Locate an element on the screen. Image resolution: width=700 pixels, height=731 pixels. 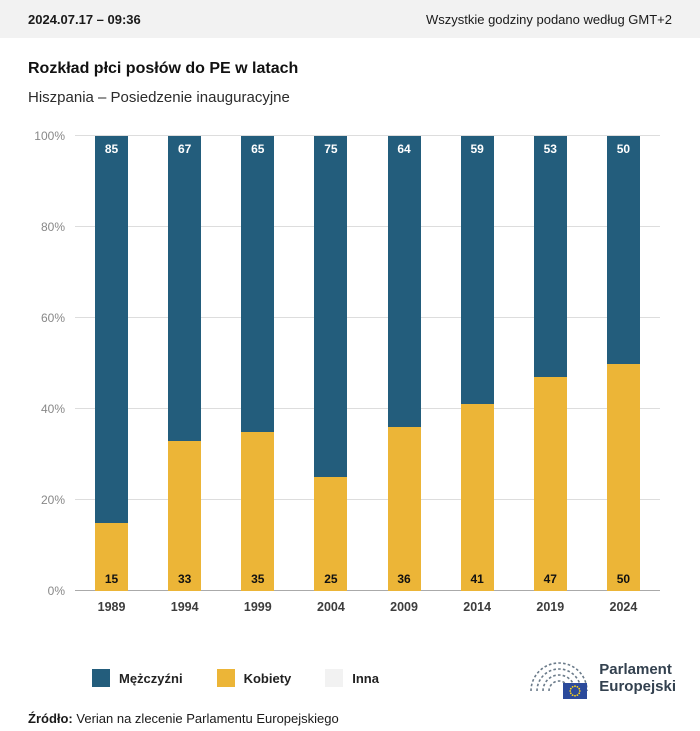
stacked-bar: 59 41 is located at coordinates (477, 363).